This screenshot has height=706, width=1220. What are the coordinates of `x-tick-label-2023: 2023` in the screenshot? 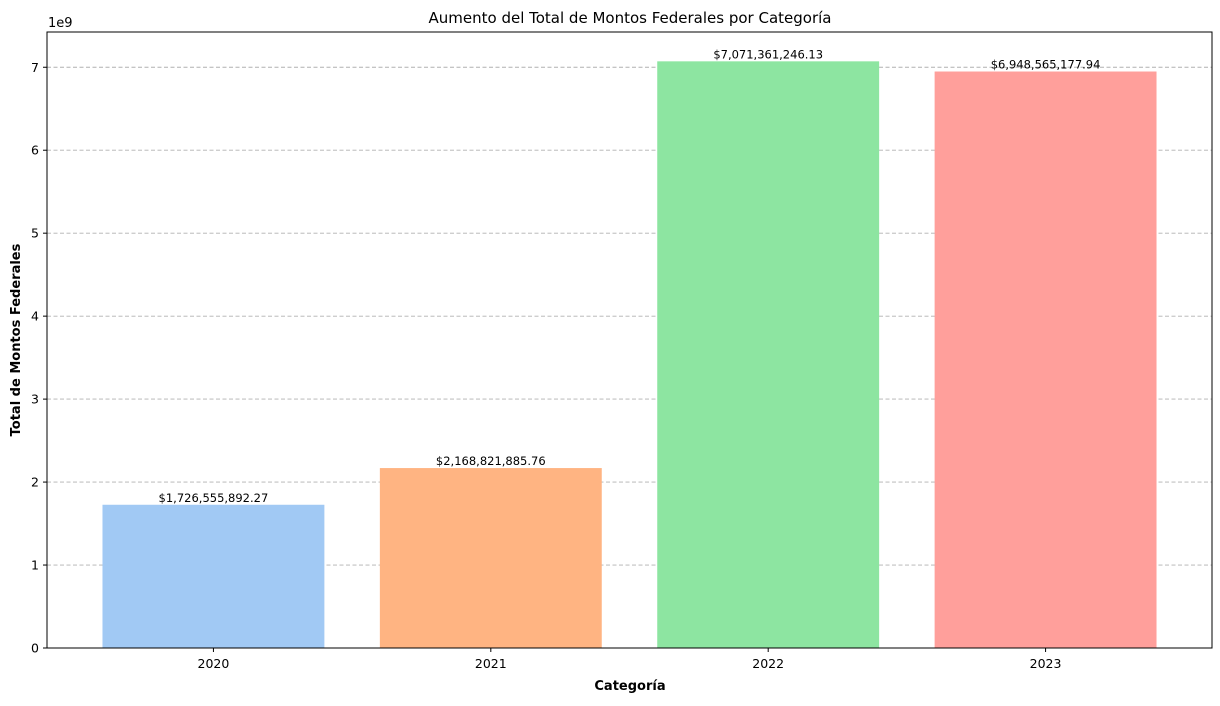 It's located at (1046, 663).